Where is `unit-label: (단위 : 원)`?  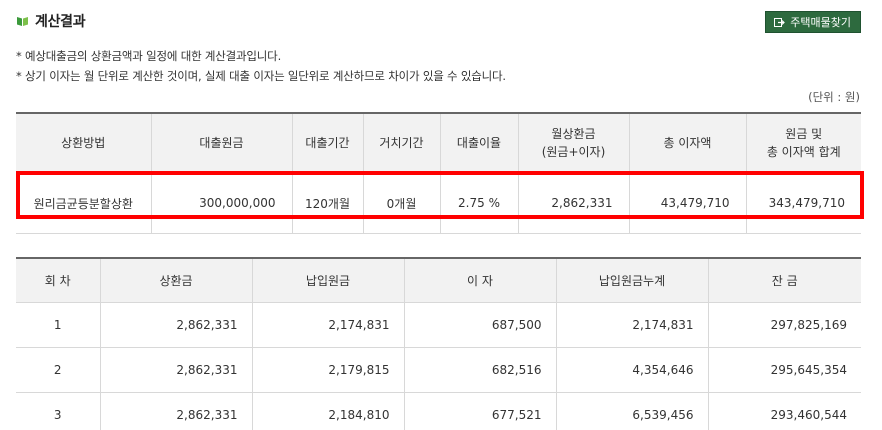
unit-label: (단위 : 원) is located at coordinates (834, 97).